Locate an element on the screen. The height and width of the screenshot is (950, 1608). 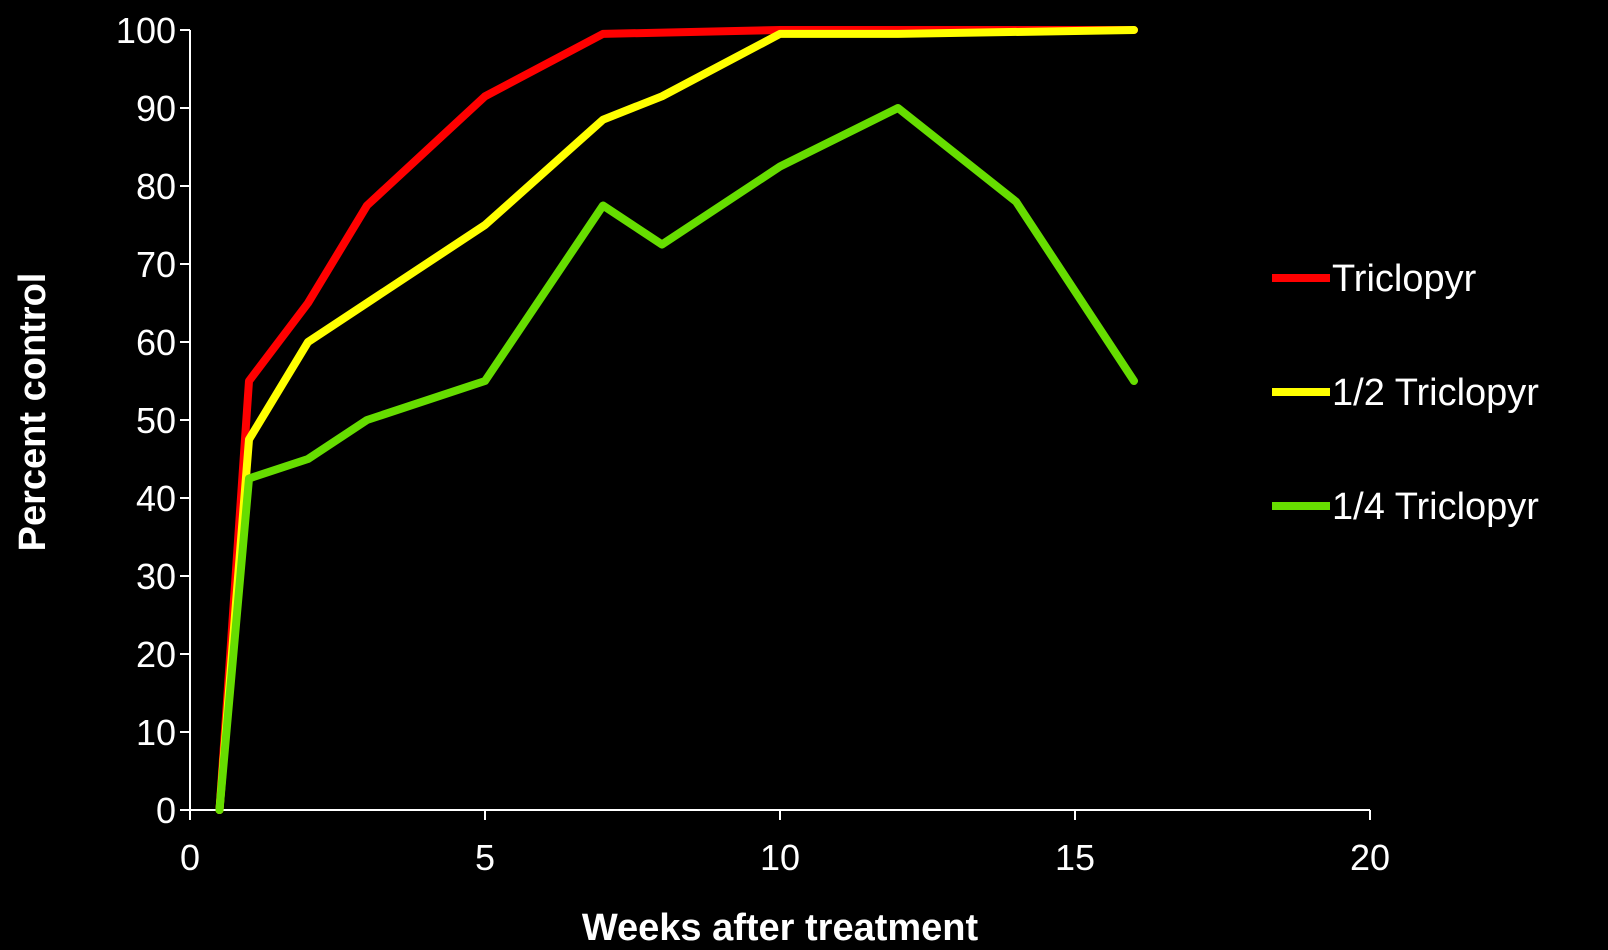
legend-label-1: Triclopyr is located at coordinates (1404, 279).